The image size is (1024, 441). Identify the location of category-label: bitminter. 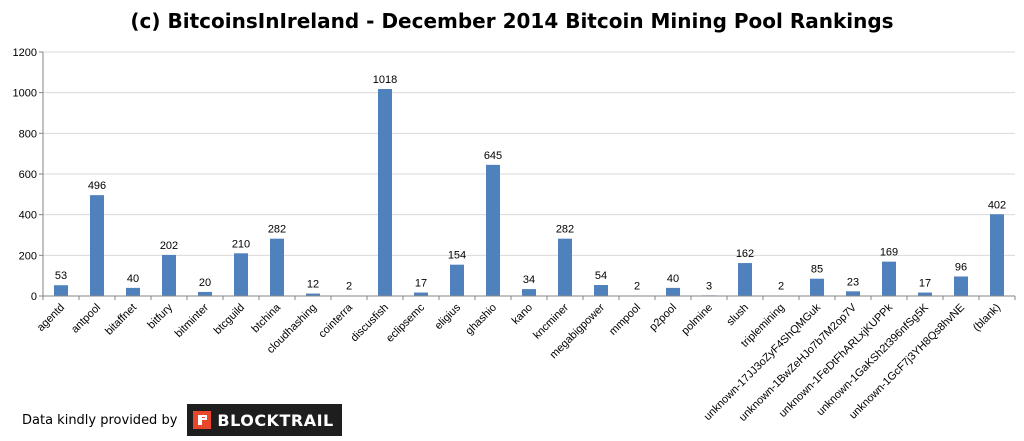
(192, 320).